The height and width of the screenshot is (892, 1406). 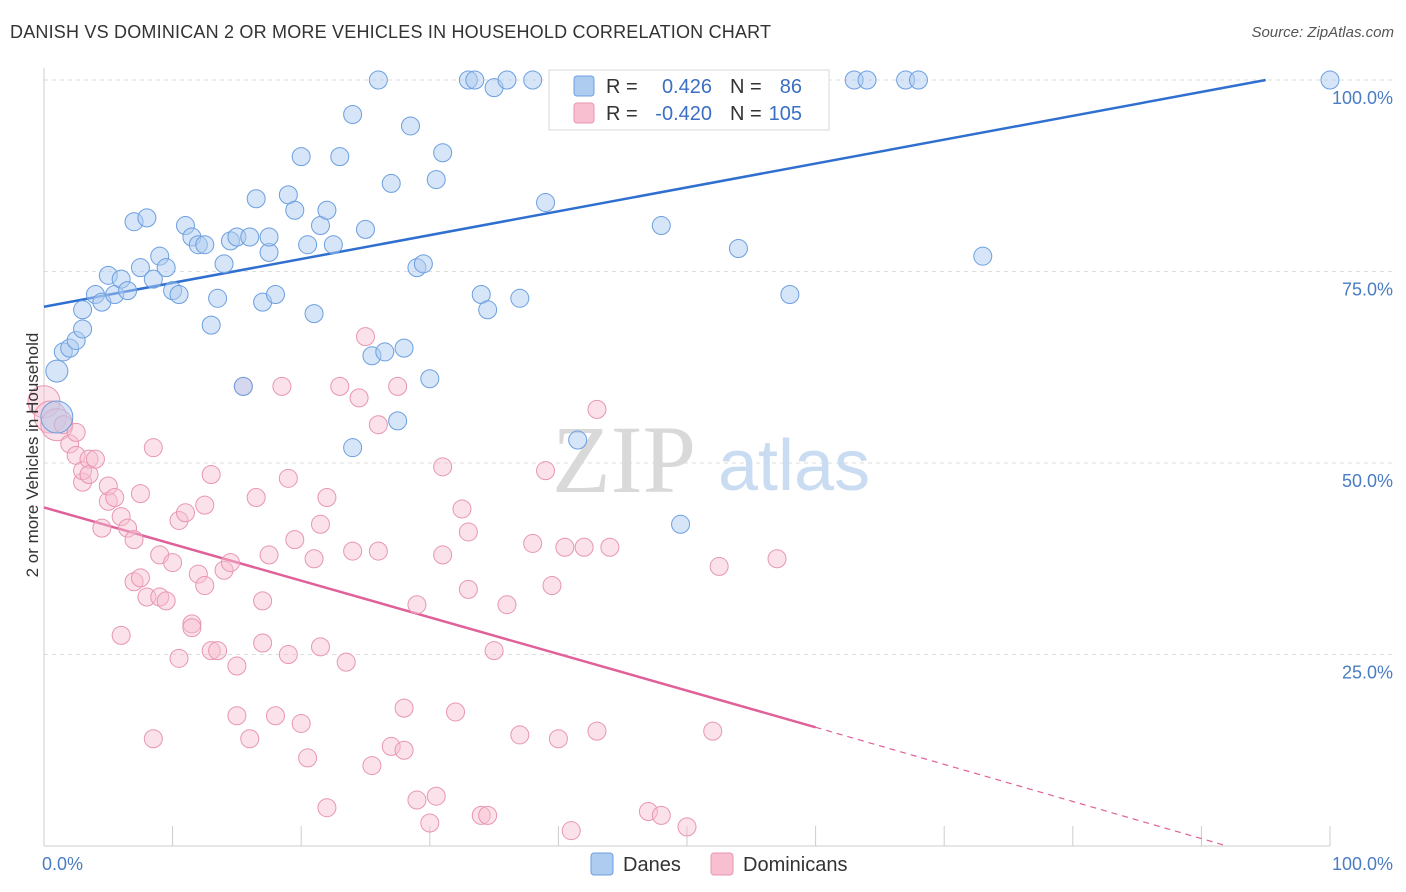 What do you see at coordinates (785, 114) in the screenshot?
I see `legend-n-value-dominicans: 105` at bounding box center [785, 114].